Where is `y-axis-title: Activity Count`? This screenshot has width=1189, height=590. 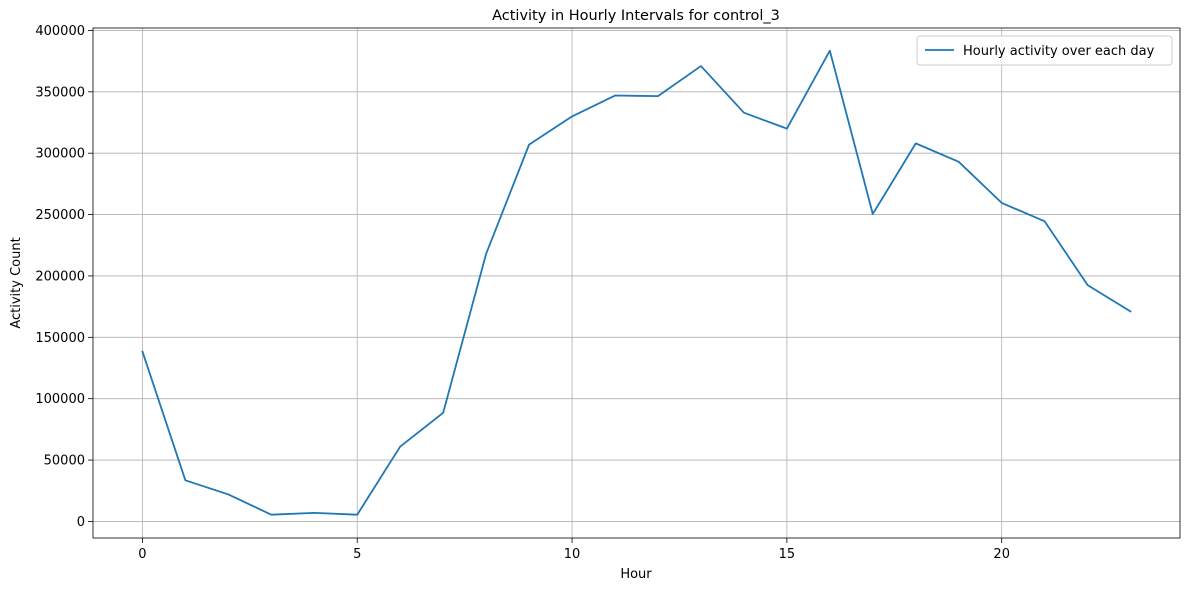 y-axis-title: Activity Count is located at coordinates (16, 282).